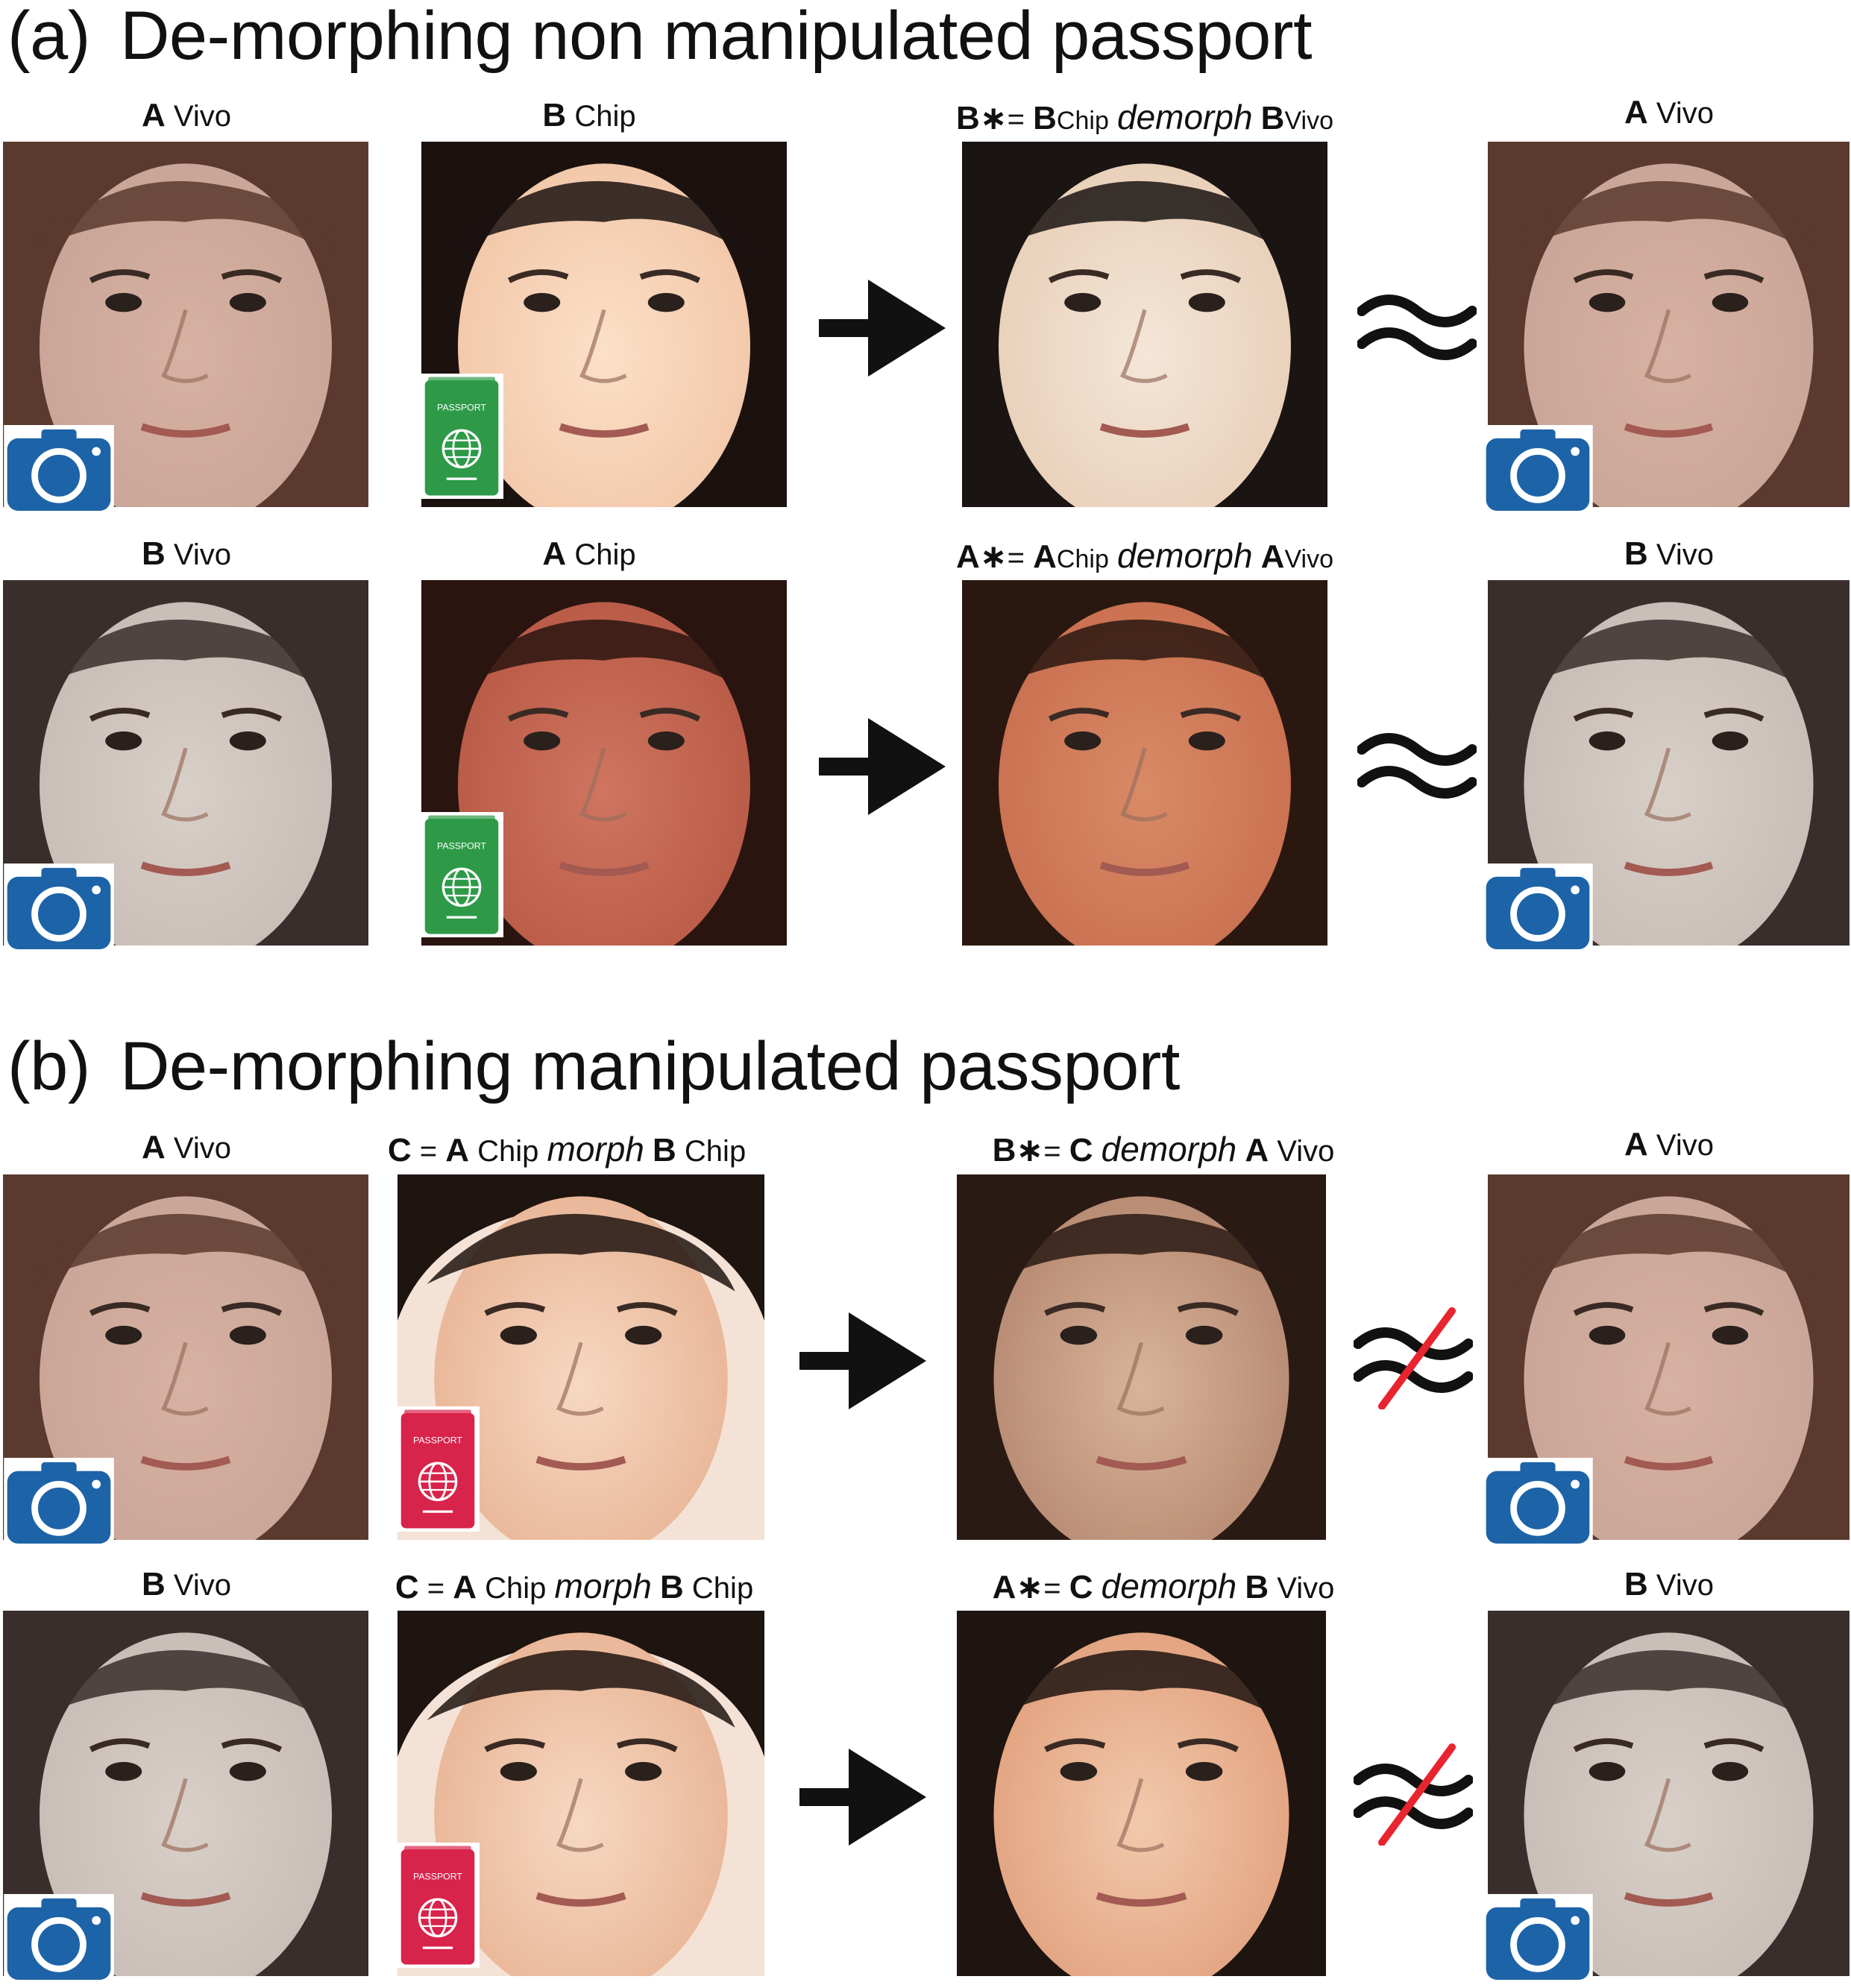 Image resolution: width=1851 pixels, height=1988 pixels. Describe the element at coordinates (399, 1150) in the screenshot. I see `b-row1-chip-label-part-0: C` at that location.